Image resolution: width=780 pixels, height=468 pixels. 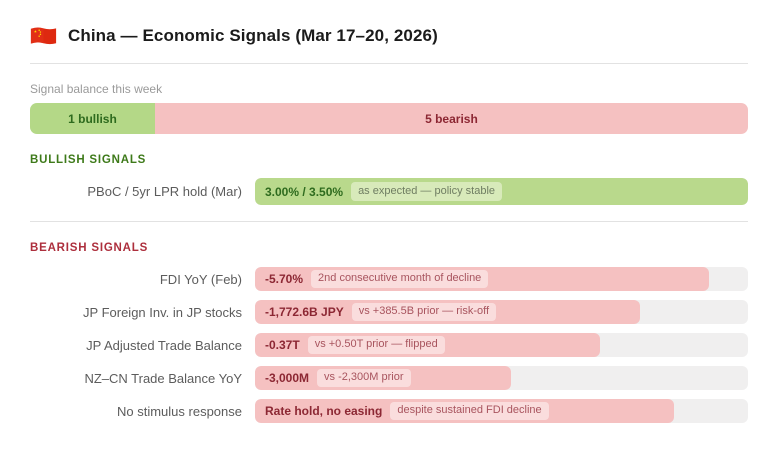 I want to click on balance-bullish-label: 1 bullish, so click(x=92, y=118).